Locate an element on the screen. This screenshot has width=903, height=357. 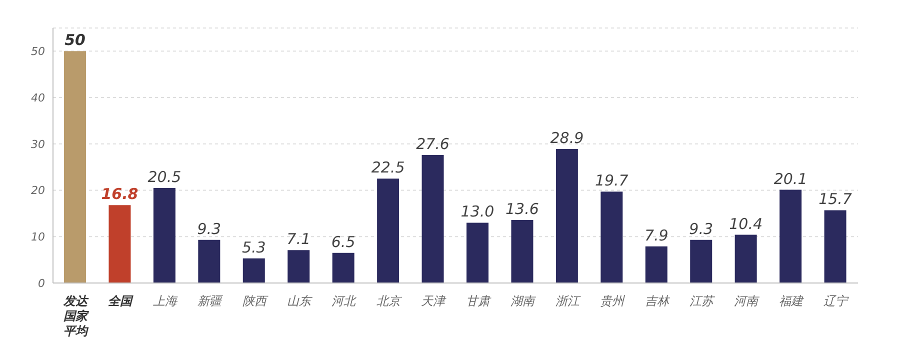
data-label: 22.5 is located at coordinates (388, 167).